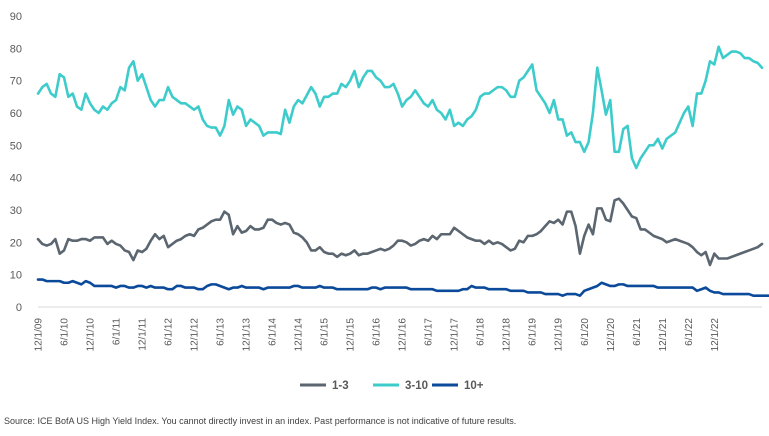 The height and width of the screenshot is (436, 769). Describe the element at coordinates (16, 82) in the screenshot. I see `y-tick-label: 70` at that location.